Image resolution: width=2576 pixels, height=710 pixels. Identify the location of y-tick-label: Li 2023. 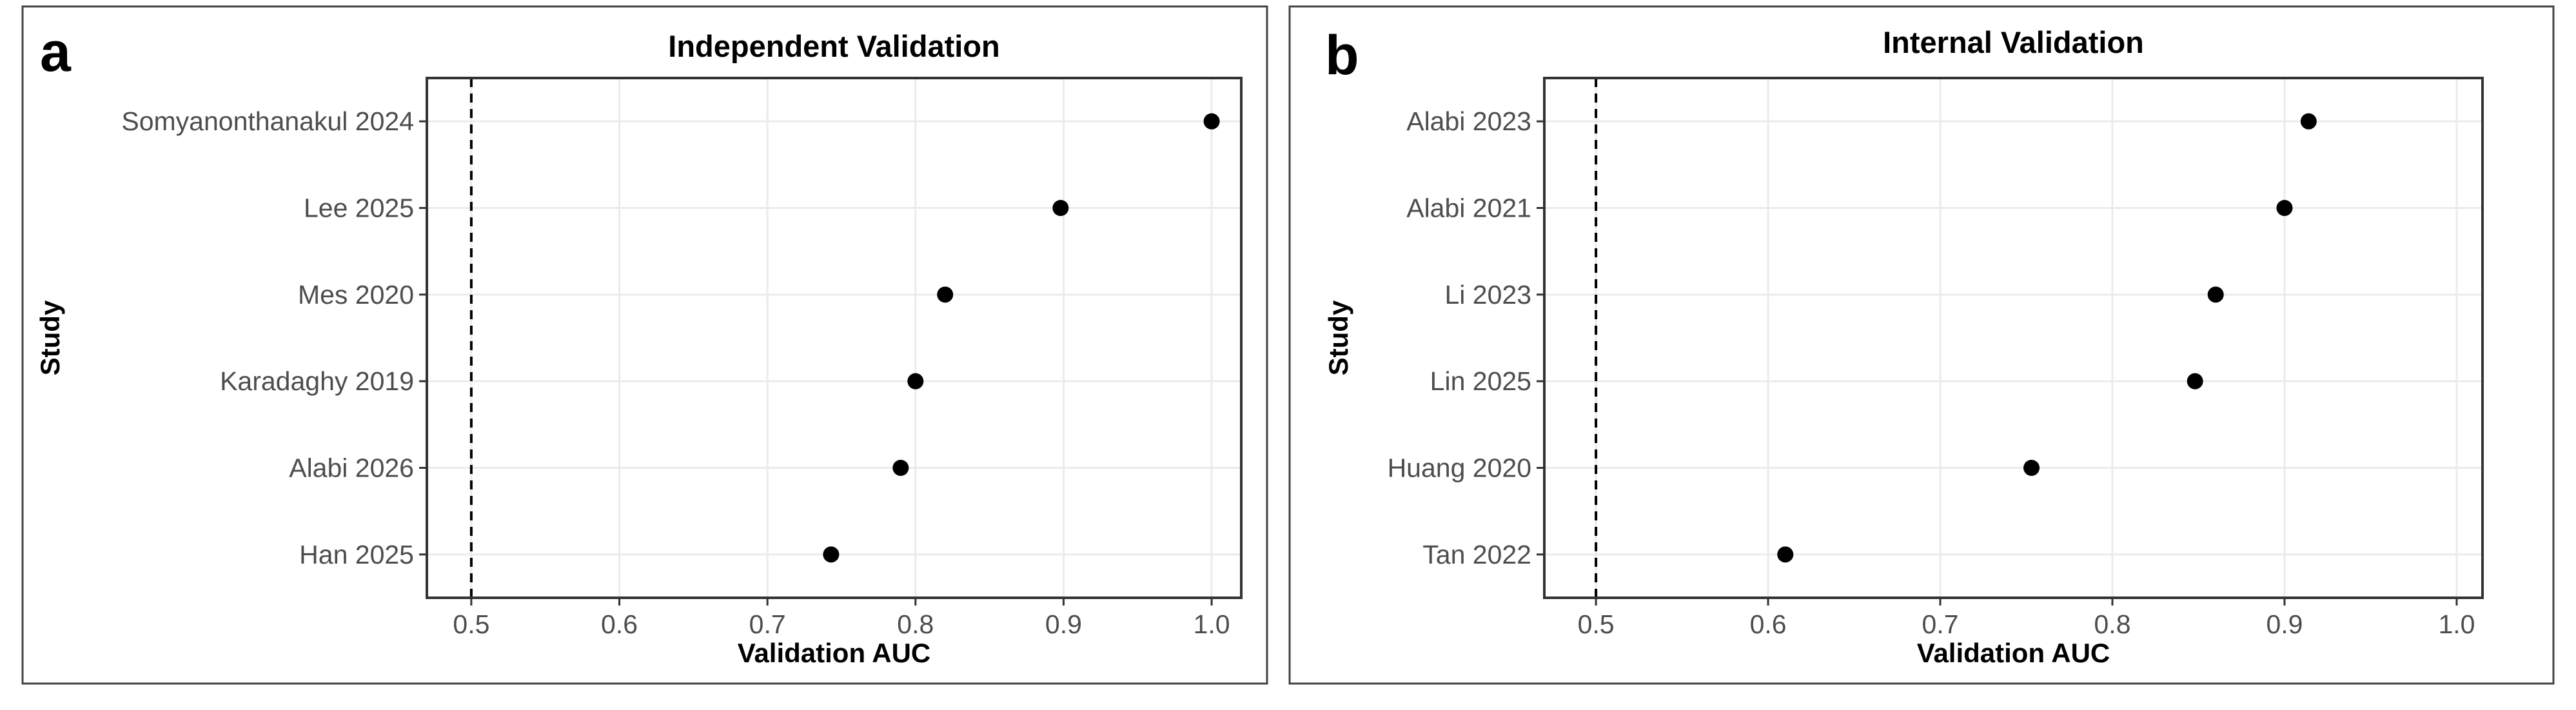
(1487, 295).